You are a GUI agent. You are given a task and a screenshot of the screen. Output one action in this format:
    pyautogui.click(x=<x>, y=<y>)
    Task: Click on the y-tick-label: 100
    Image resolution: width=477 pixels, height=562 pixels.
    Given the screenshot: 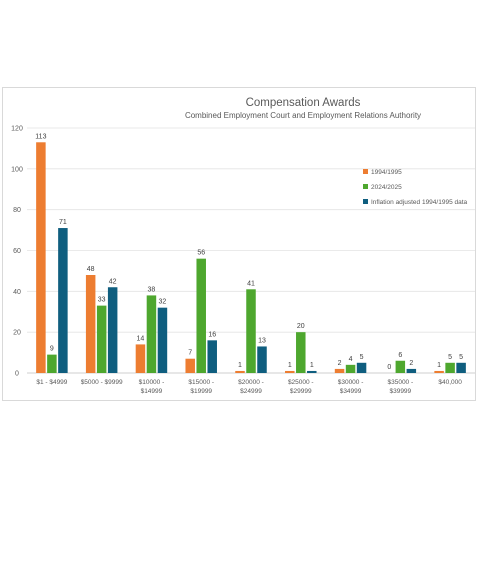 What is the action you would take?
    pyautogui.click(x=17, y=169)
    